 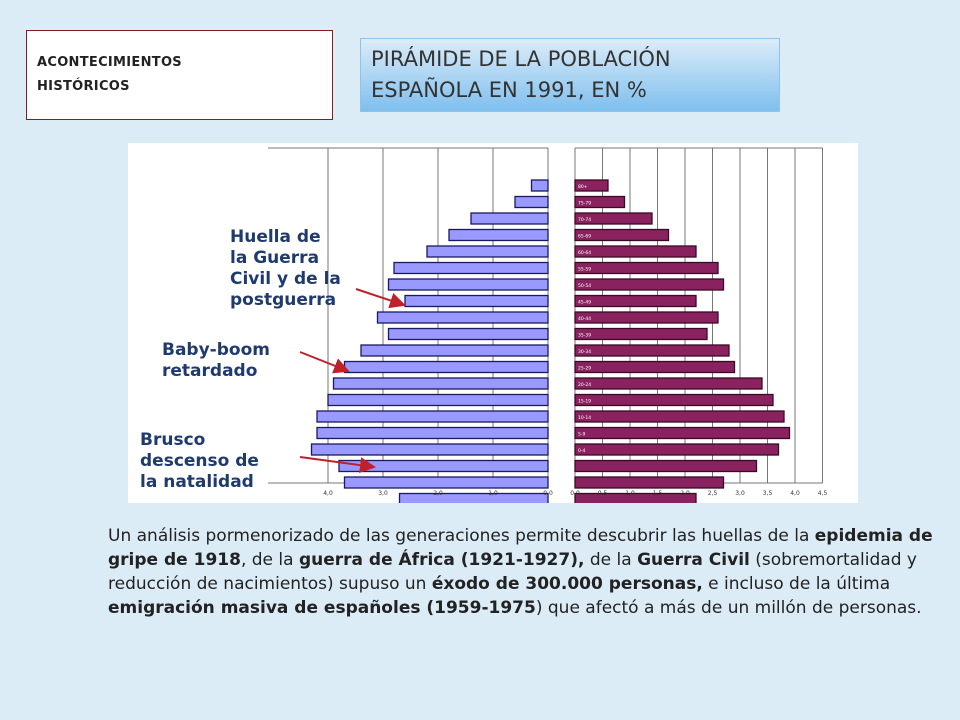 What do you see at coordinates (584, 352) in the screenshot?
I see `age-label: 30-34` at bounding box center [584, 352].